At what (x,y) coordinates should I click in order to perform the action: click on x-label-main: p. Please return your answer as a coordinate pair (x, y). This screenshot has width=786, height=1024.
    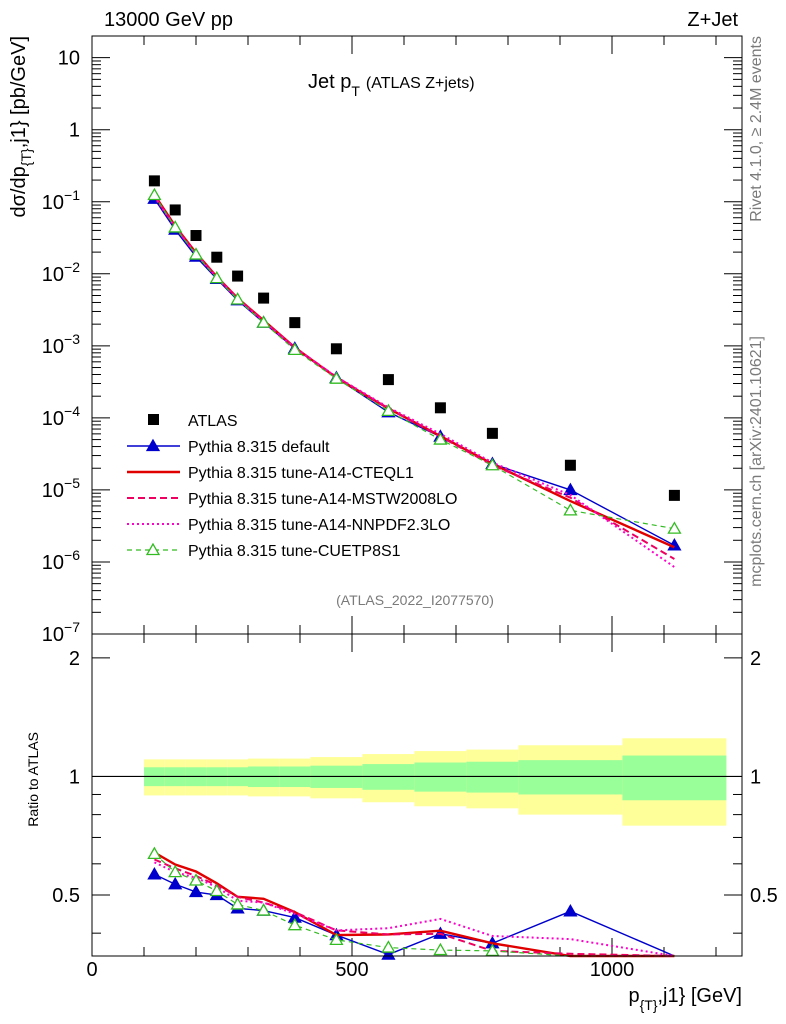
    Looking at the image, I should click on (633, 996).